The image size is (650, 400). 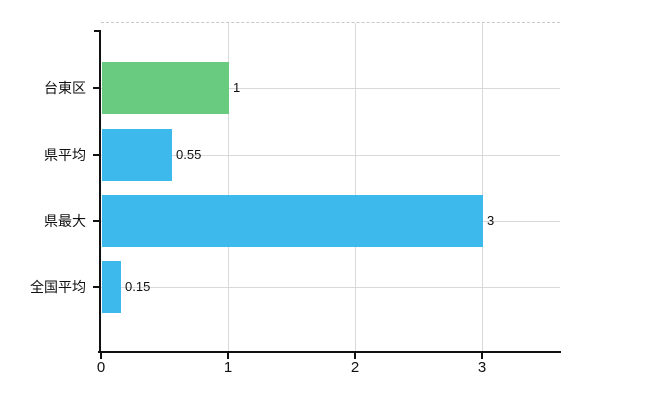 What do you see at coordinates (58, 287) in the screenshot?
I see `category-label: 全国平均` at bounding box center [58, 287].